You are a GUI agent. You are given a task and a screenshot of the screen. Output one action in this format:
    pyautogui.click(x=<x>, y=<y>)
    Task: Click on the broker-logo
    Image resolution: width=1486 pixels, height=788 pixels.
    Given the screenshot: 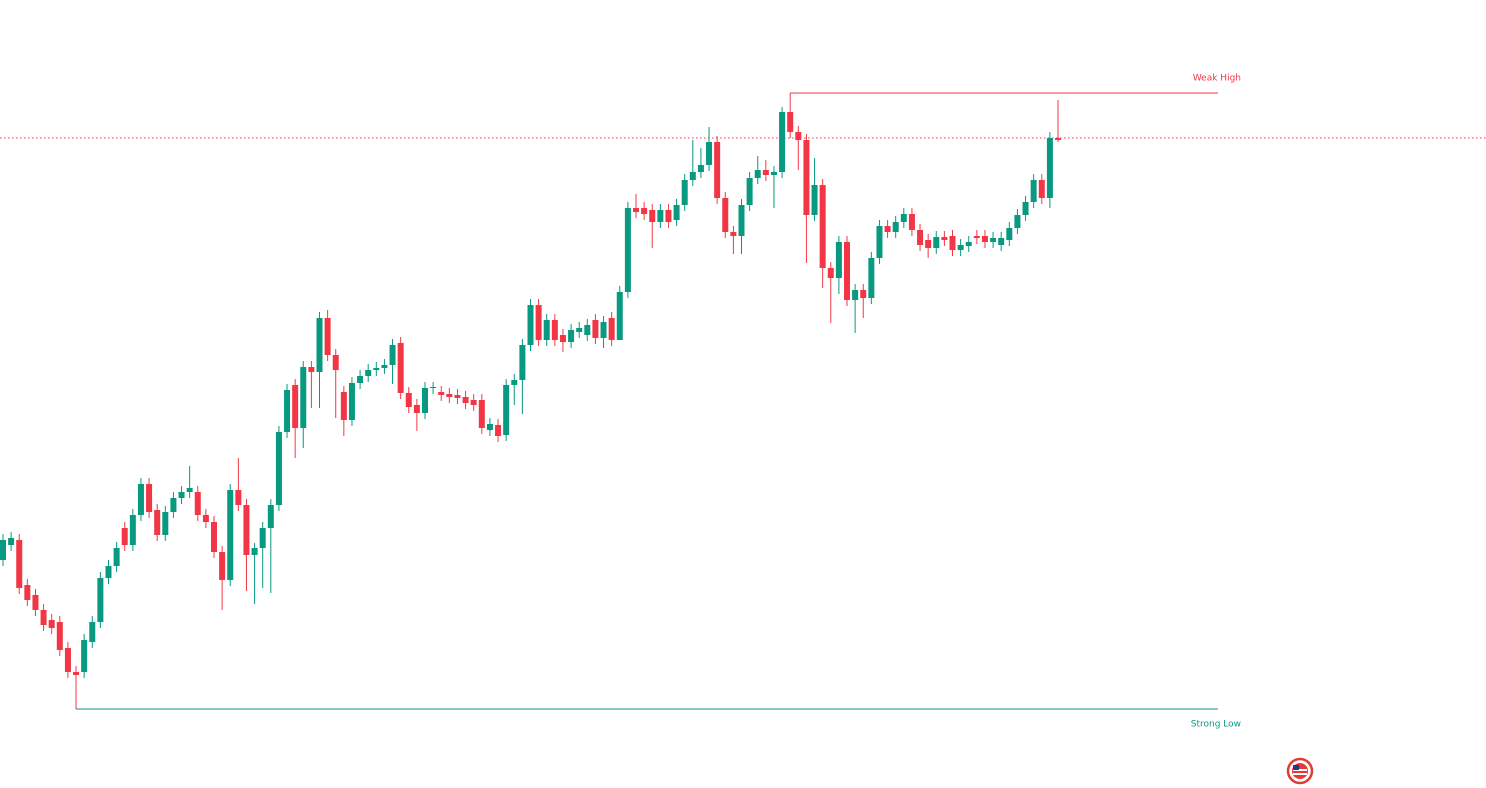 What is the action you would take?
    pyautogui.click(x=1300, y=771)
    